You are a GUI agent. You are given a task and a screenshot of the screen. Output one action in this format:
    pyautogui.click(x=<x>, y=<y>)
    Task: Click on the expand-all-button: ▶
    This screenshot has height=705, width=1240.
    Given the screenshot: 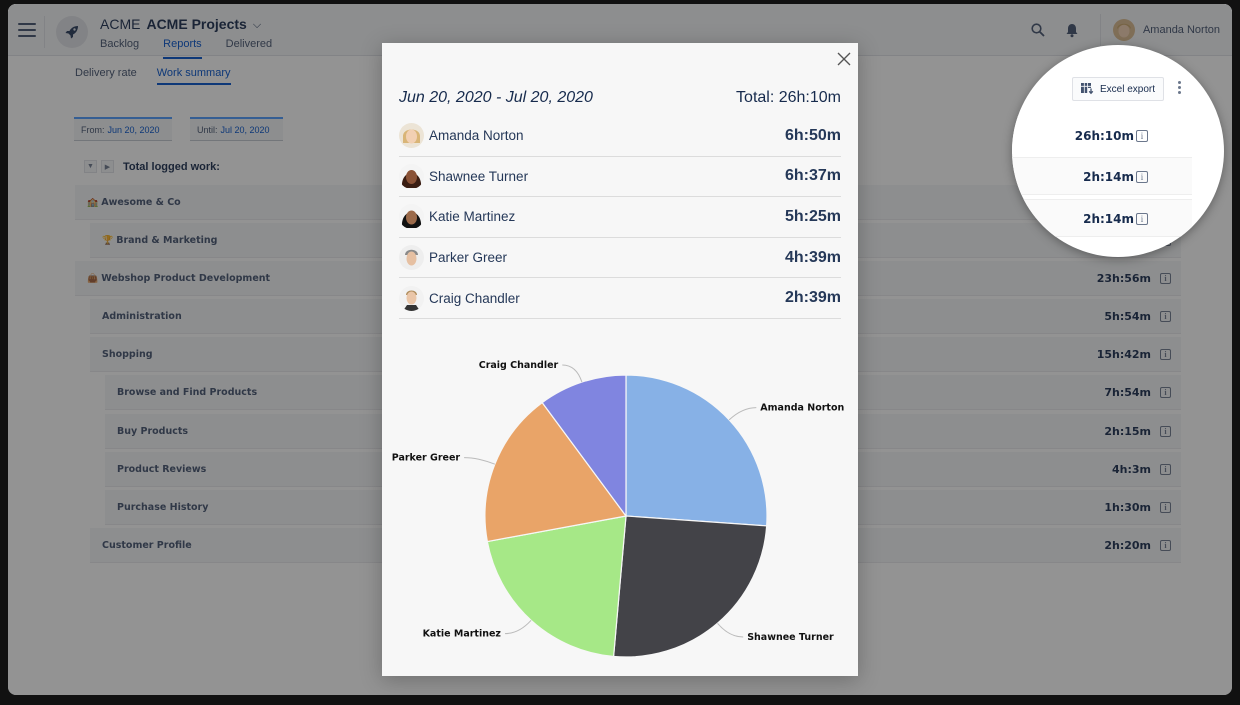 What is the action you would take?
    pyautogui.click(x=107, y=166)
    